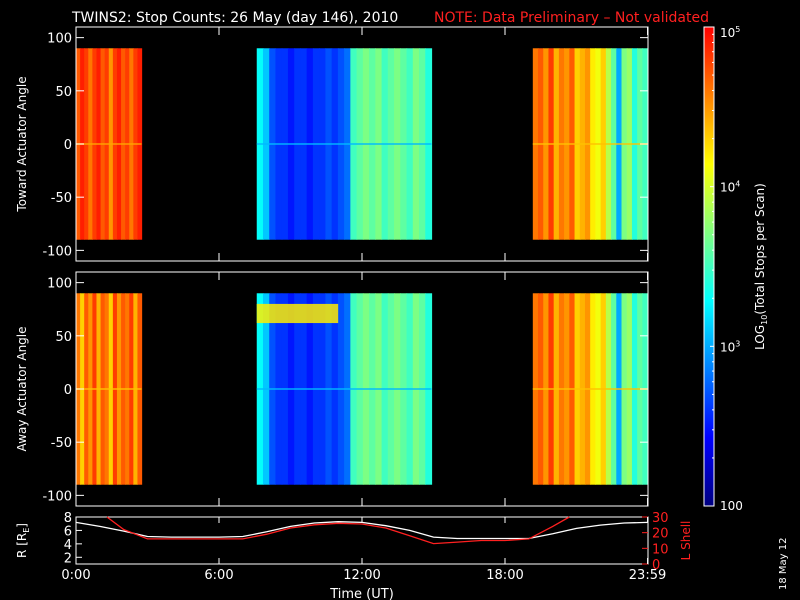 This screenshot has height=600, width=800. Describe the element at coordinates (361, 575) in the screenshot. I see `x-tick-label: 12:00` at that location.